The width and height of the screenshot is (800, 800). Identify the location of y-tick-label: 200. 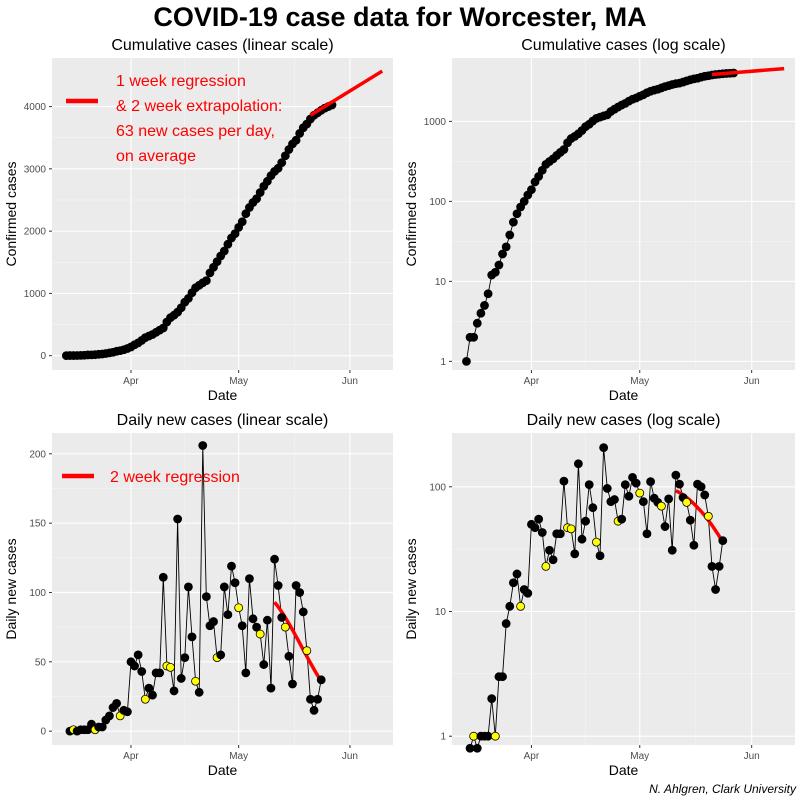
(37, 454).